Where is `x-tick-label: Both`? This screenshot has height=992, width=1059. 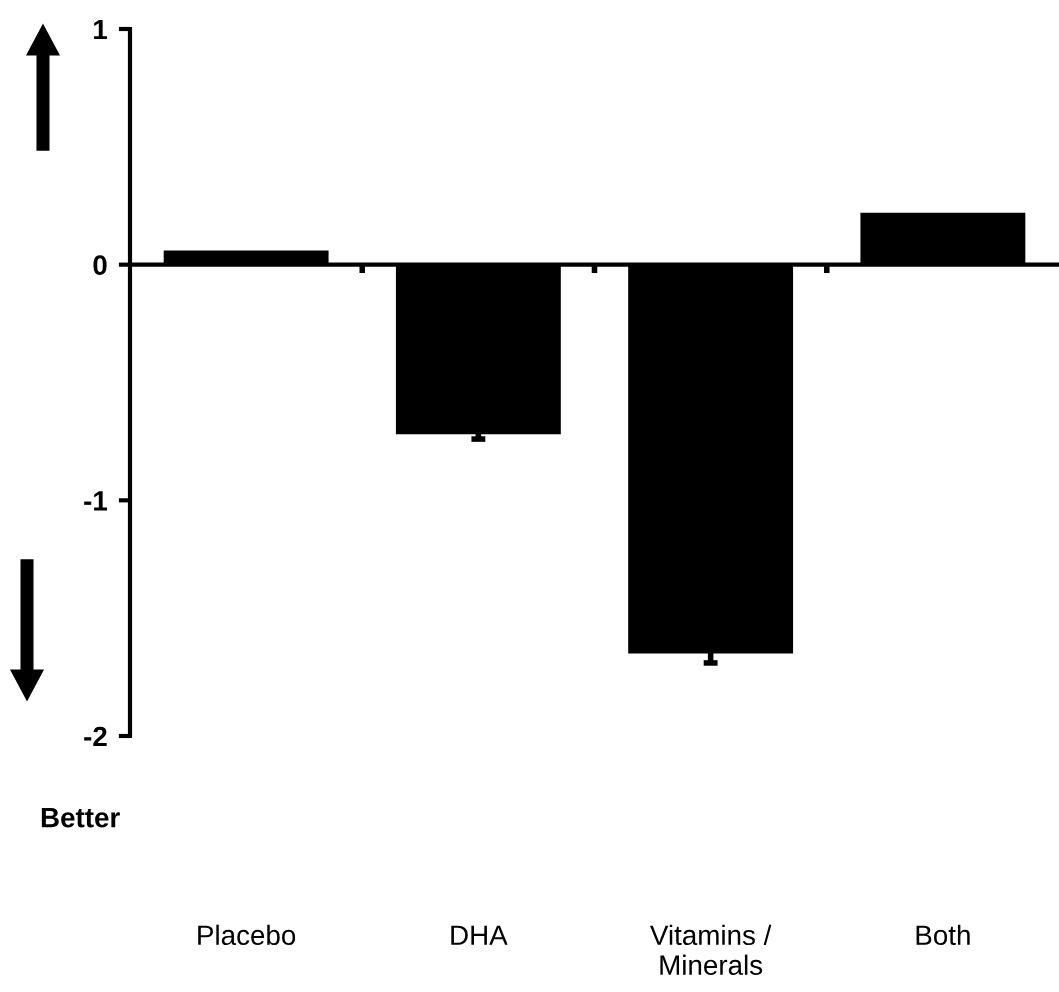 x-tick-label: Both is located at coordinates (943, 935).